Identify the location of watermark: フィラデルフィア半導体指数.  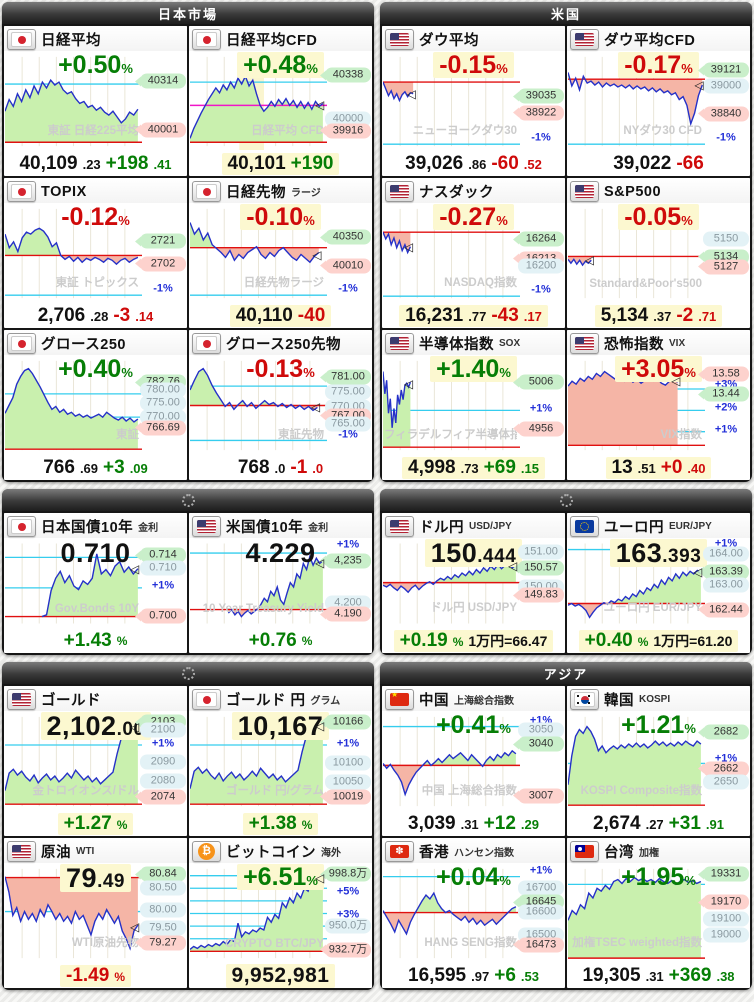
(450, 435).